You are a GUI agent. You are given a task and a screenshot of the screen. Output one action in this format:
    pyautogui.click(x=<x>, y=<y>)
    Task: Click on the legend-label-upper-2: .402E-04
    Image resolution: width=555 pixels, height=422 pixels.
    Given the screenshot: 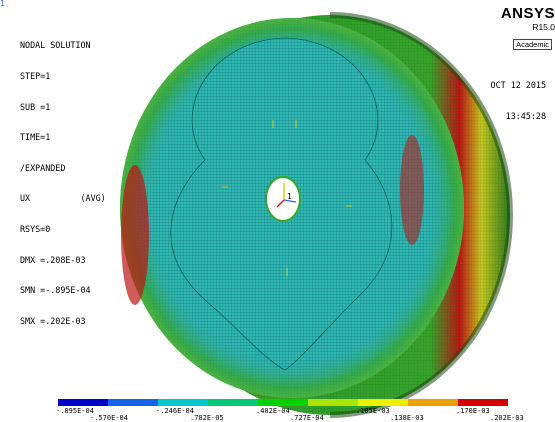 What is the action you would take?
    pyautogui.click(x=273, y=411)
    